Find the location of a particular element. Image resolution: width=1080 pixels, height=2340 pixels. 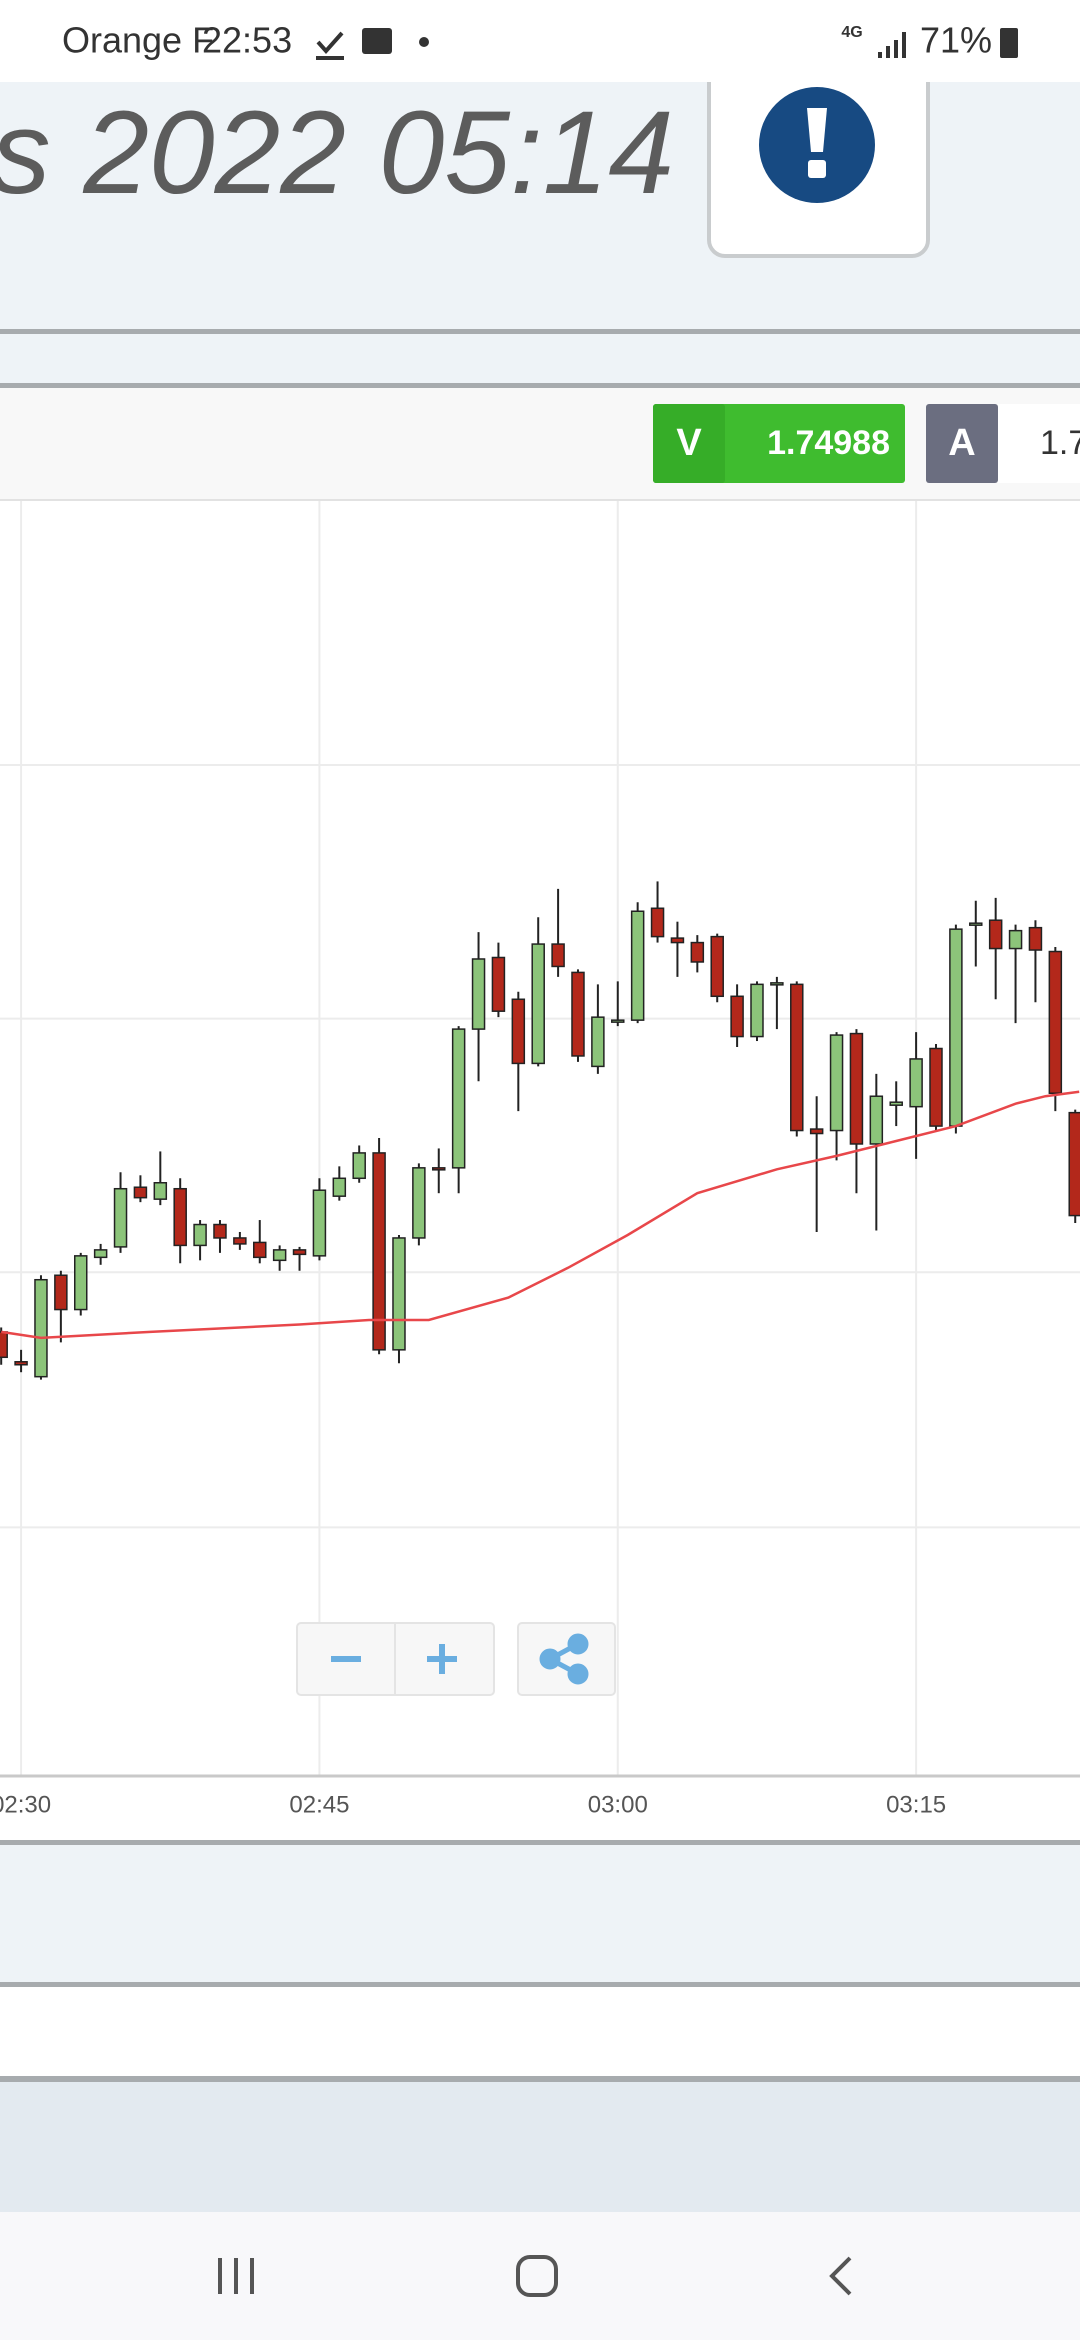

moving-average-line is located at coordinates (540, 1215).